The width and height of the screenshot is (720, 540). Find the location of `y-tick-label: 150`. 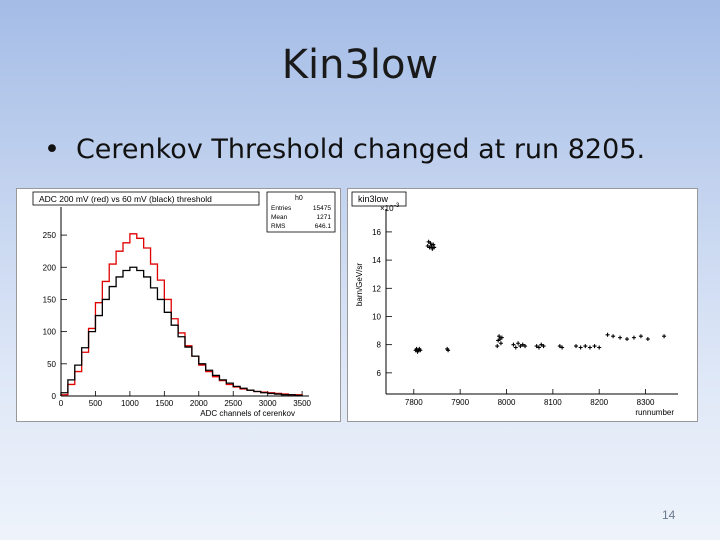

y-tick-label: 150 is located at coordinates (50, 299).